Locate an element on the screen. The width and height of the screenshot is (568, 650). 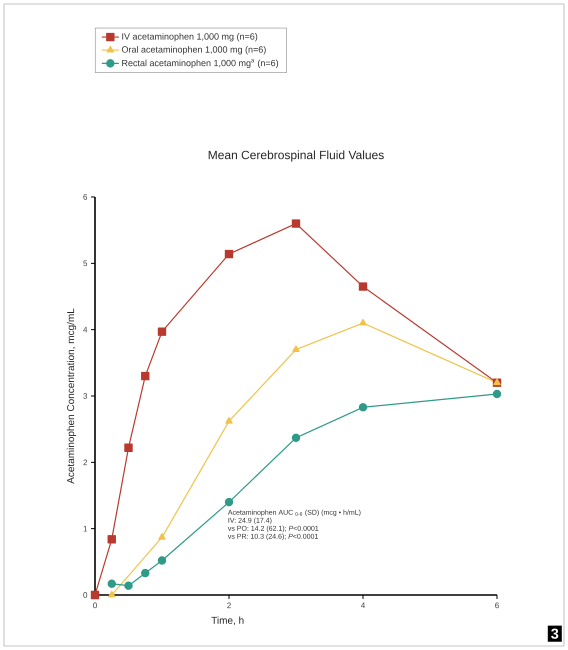
x-axis-title: Time, h is located at coordinates (227, 621).